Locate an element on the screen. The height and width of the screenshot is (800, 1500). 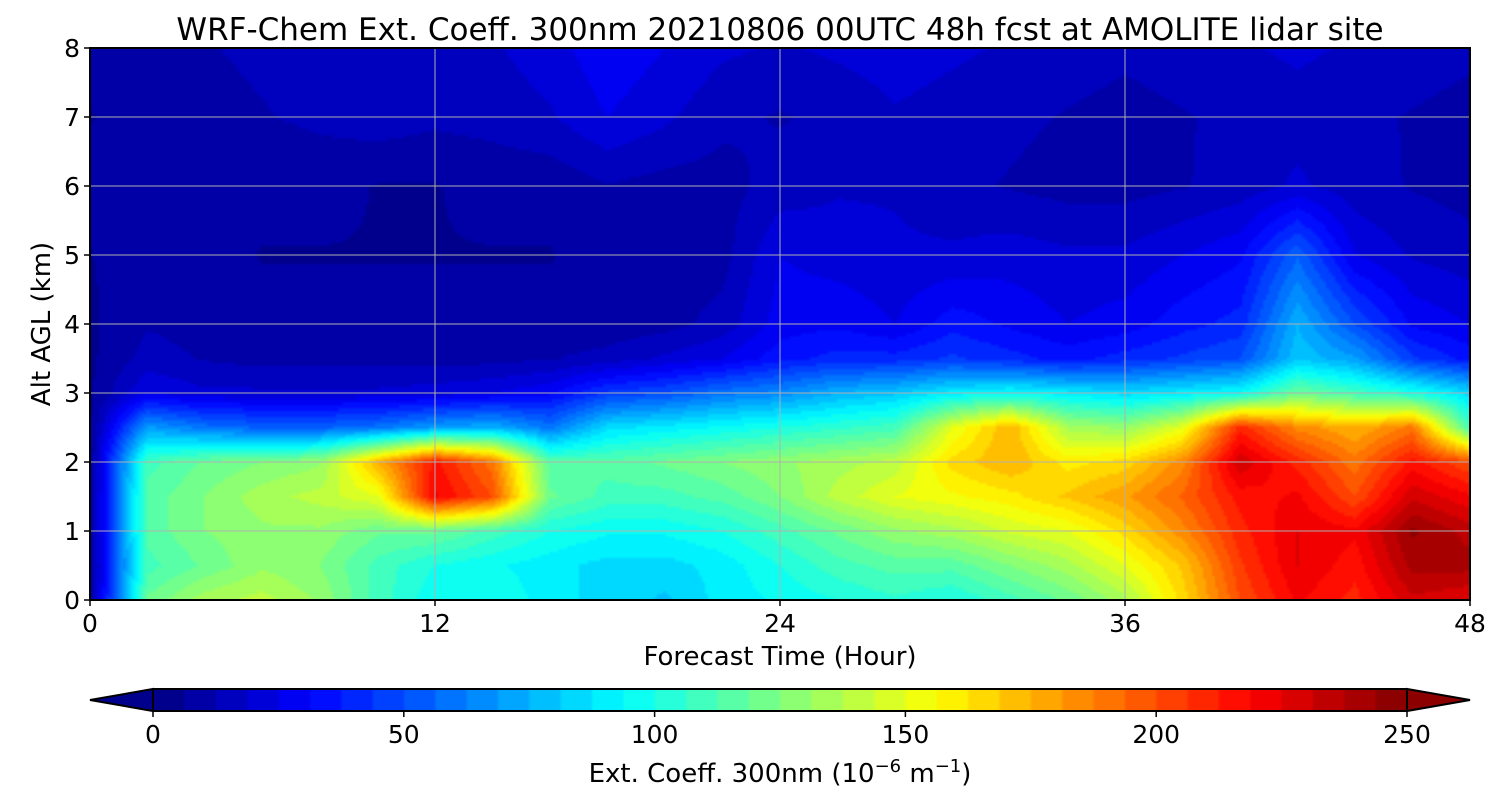
colorbar-label-exp1: −6 is located at coordinates (888, 766).